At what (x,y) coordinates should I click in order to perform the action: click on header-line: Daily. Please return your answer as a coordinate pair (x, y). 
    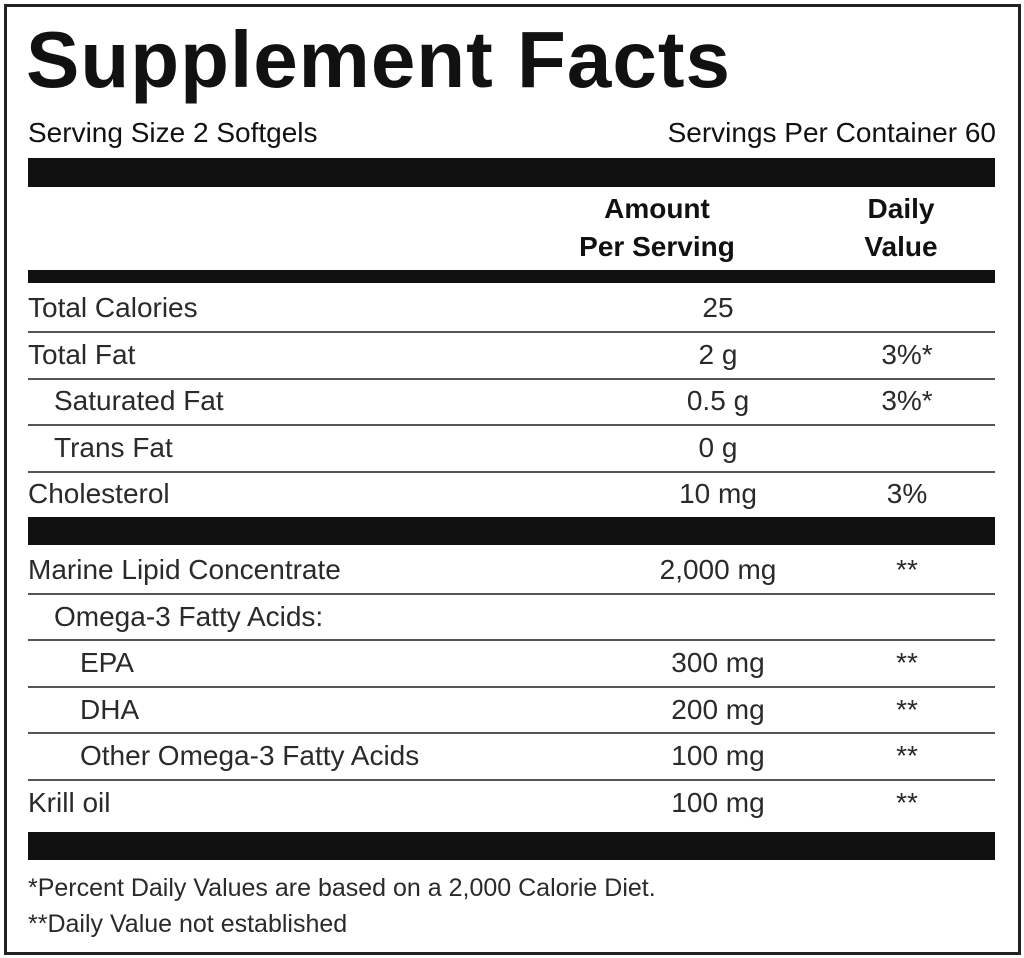
    Looking at the image, I should click on (901, 208).